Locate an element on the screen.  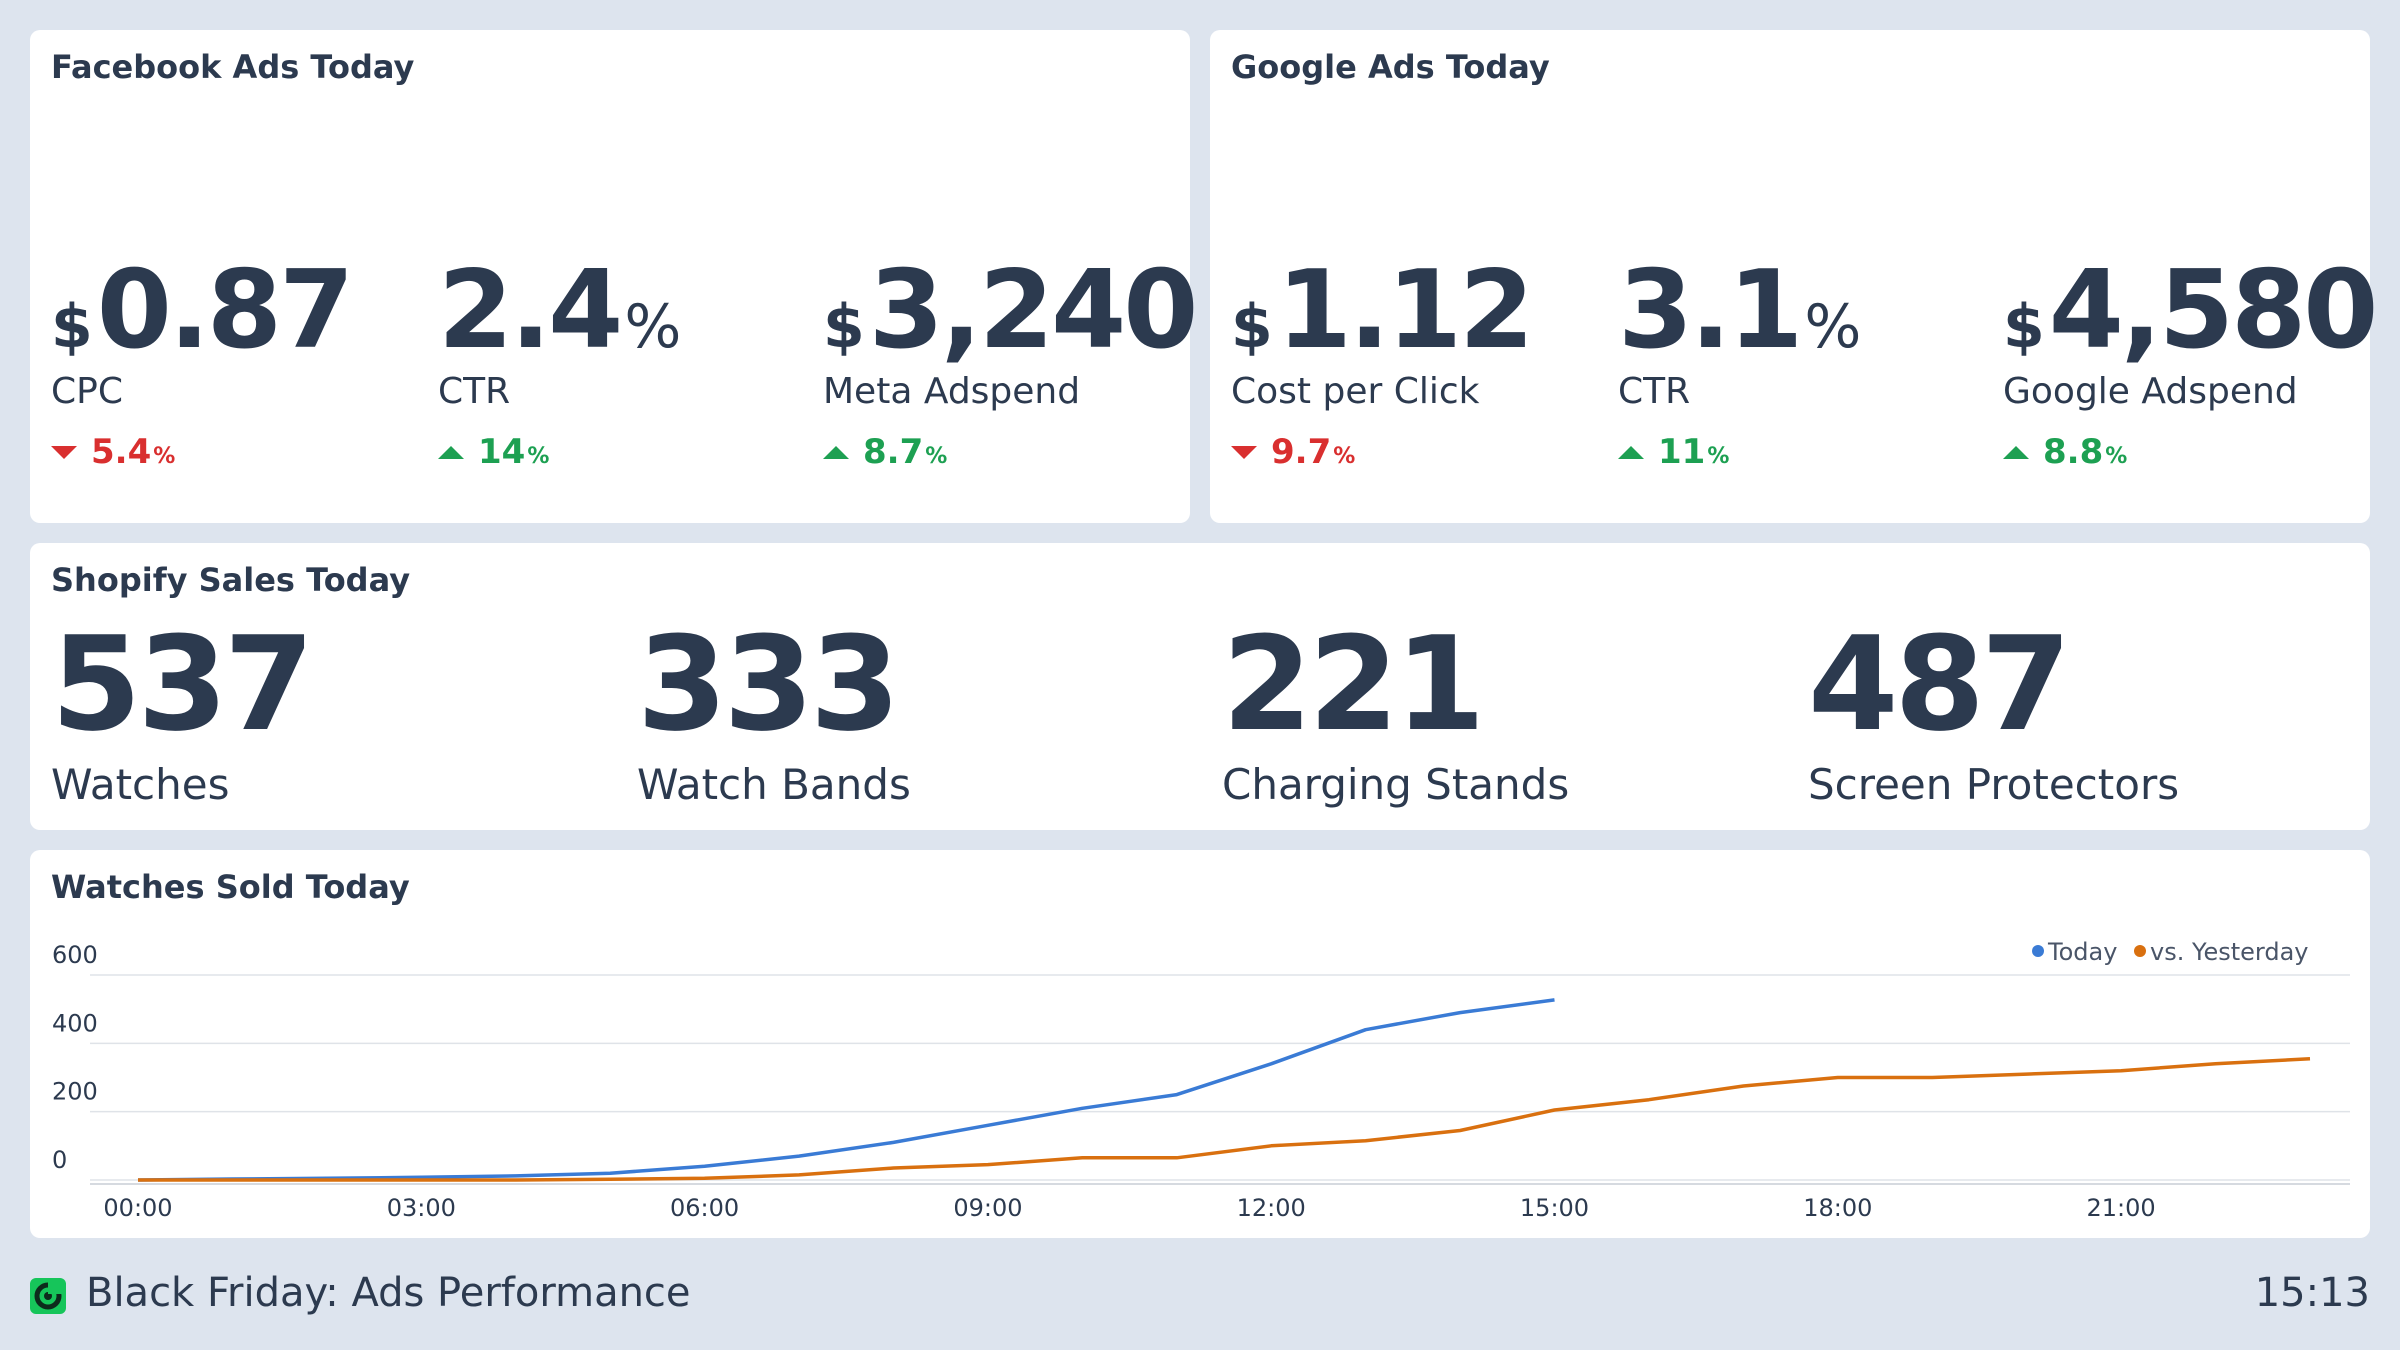
sales-stat-watch-bands: 333 Watch Bands is located at coordinates (774, 709).